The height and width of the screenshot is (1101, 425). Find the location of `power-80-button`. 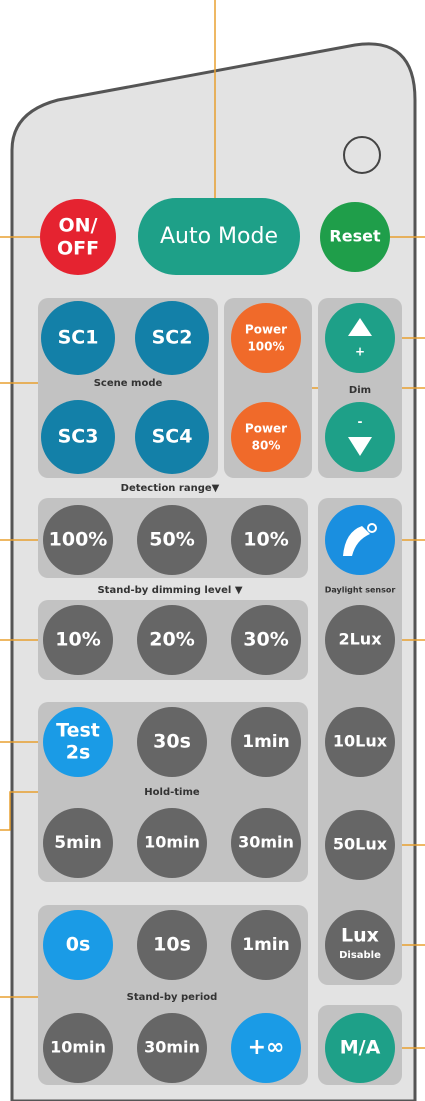

power-80-button is located at coordinates (266, 437).